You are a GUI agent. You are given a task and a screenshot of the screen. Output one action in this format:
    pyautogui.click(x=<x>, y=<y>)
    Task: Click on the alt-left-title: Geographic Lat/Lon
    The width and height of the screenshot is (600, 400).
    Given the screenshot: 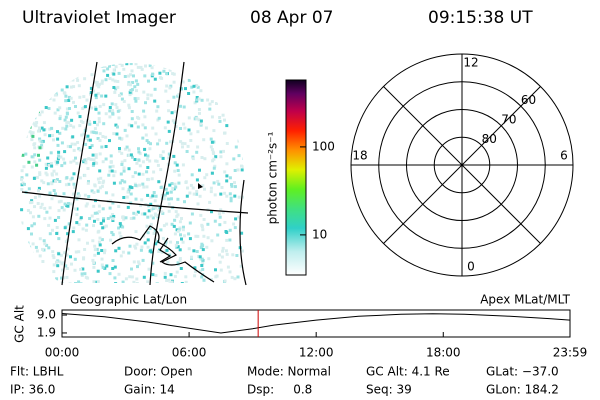 What is the action you would take?
    pyautogui.click(x=128, y=300)
    